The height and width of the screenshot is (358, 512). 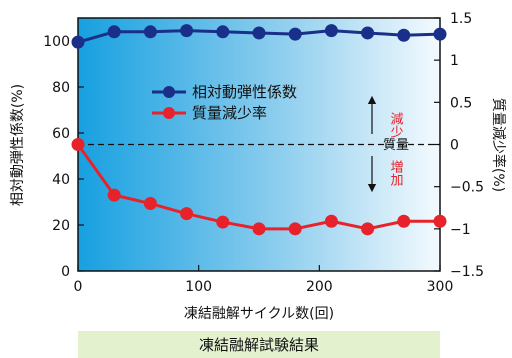 What do you see at coordinates (264, 280) in the screenshot?
I see `x-axis-ticks: 0 100 200 300` at bounding box center [264, 280].